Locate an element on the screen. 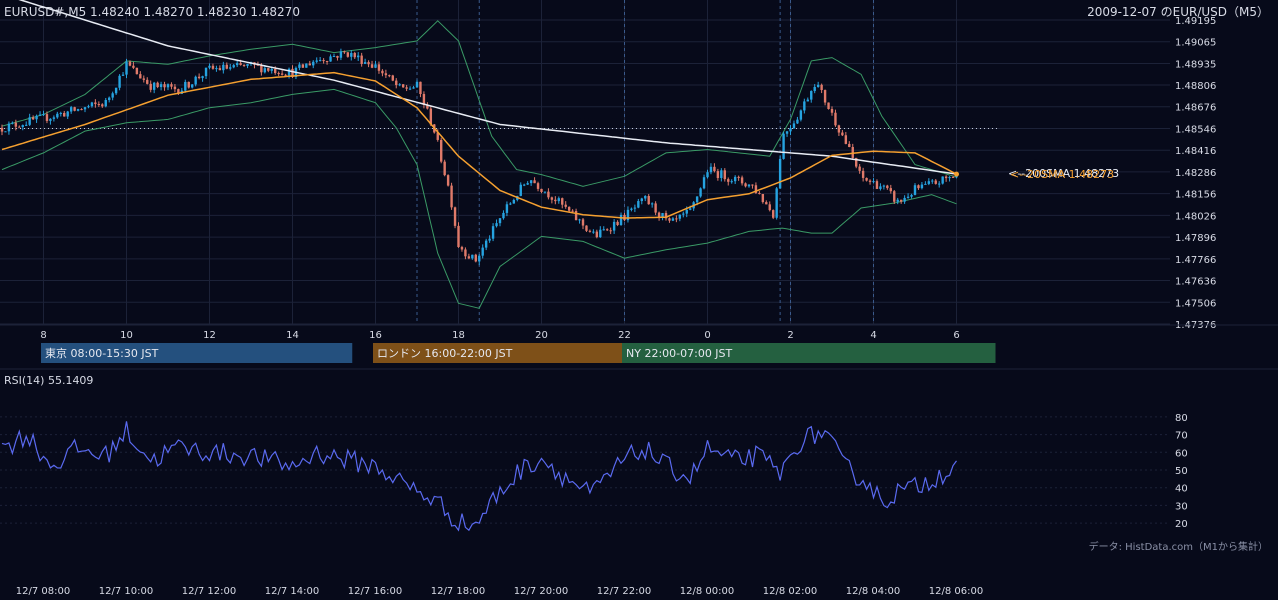  hour-tick-label: 14 is located at coordinates (292, 335).